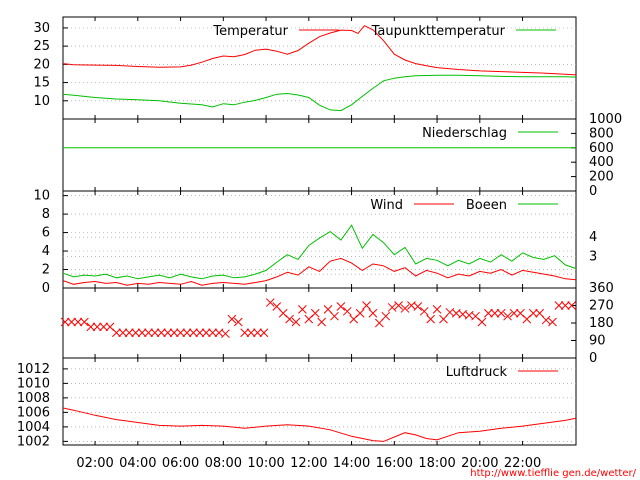 Image resolution: width=640 pixels, height=480 pixels. Describe the element at coordinates (319, 93) in the screenshot. I see `temperature-series-taupunkttemperatur` at that location.